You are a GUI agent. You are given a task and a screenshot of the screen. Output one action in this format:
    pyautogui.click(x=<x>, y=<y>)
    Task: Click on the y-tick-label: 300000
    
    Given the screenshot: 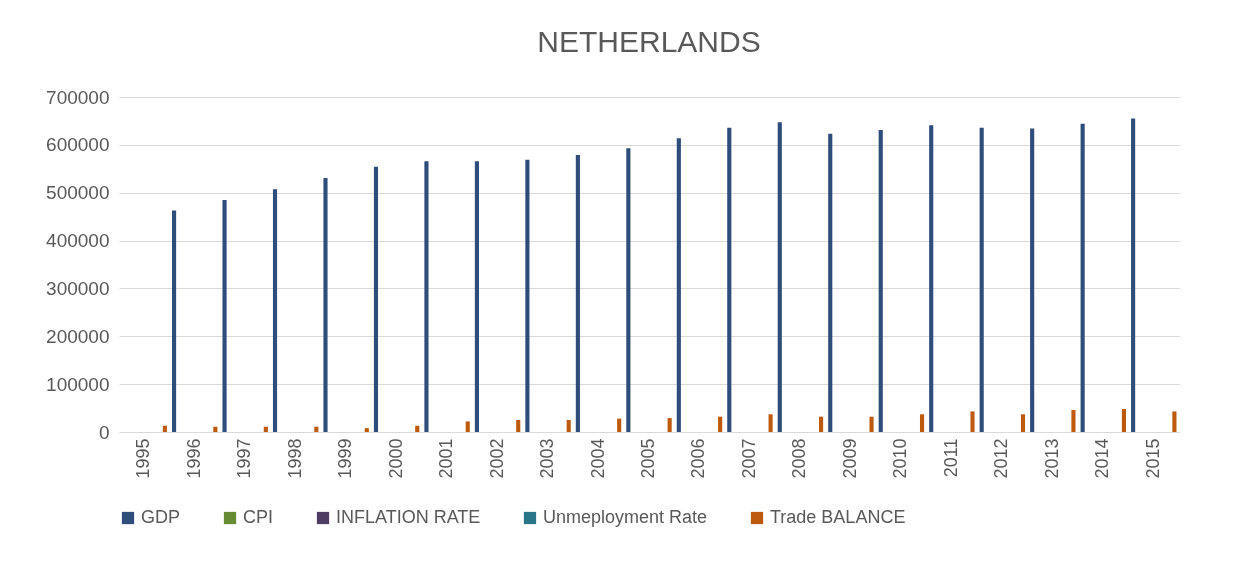 What is the action you would take?
    pyautogui.click(x=78, y=288)
    